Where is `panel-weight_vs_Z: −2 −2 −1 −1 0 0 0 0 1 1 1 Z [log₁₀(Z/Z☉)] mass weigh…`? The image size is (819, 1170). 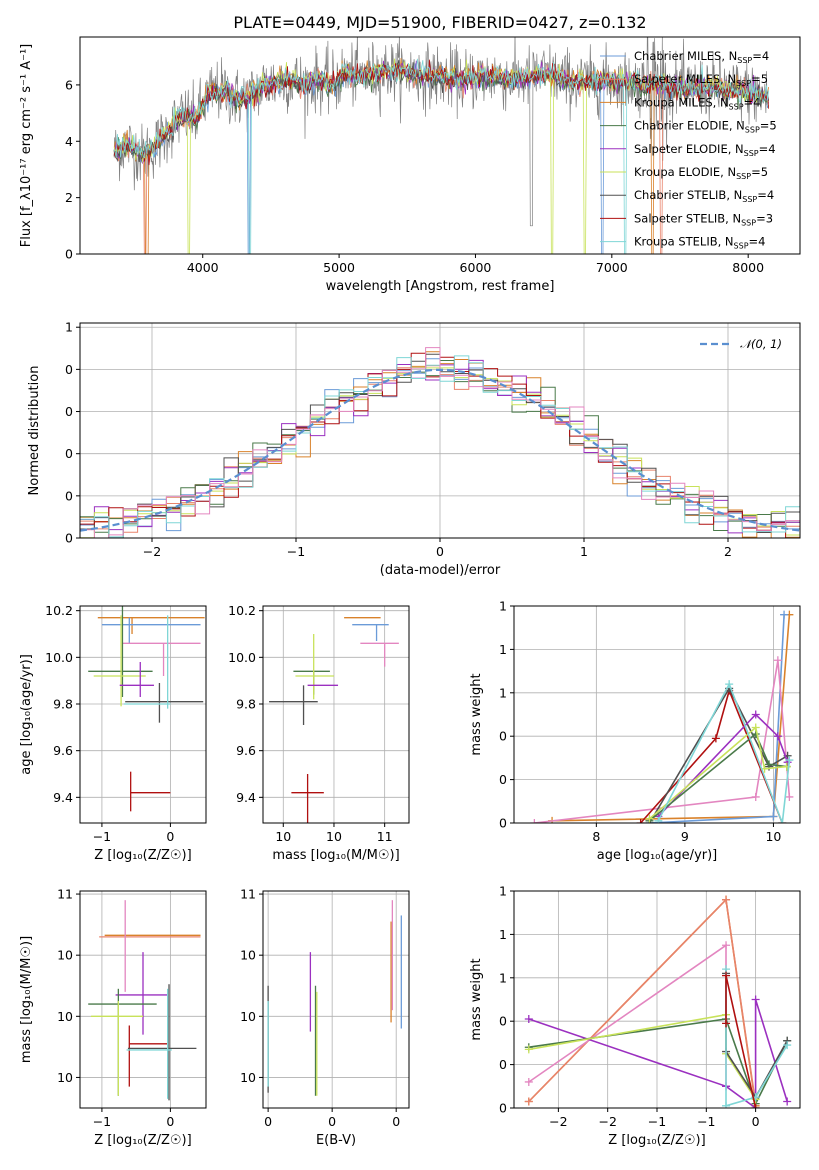
panel-weight_vs_Z: −2 −2 −1 −1 0 0 0 0 1 1 1 Z [log₁₀(Z/Z☉)] mass weigh… is located at coordinates (635, 1016).